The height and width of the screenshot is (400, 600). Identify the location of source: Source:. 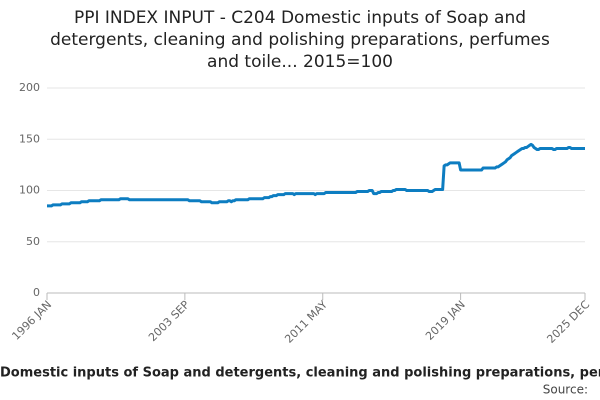
(565, 390).